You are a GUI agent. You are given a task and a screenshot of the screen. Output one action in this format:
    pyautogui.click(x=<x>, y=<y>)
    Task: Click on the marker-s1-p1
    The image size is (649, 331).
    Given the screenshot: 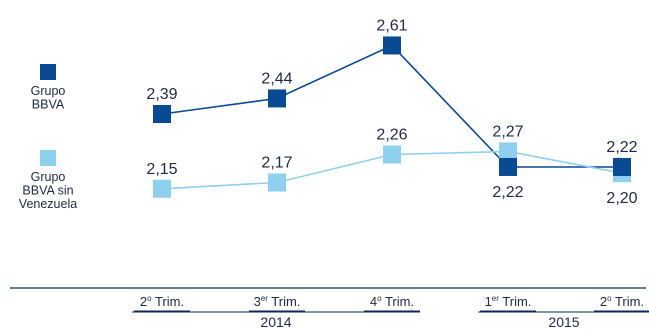 What is the action you would take?
    pyautogui.click(x=277, y=182)
    